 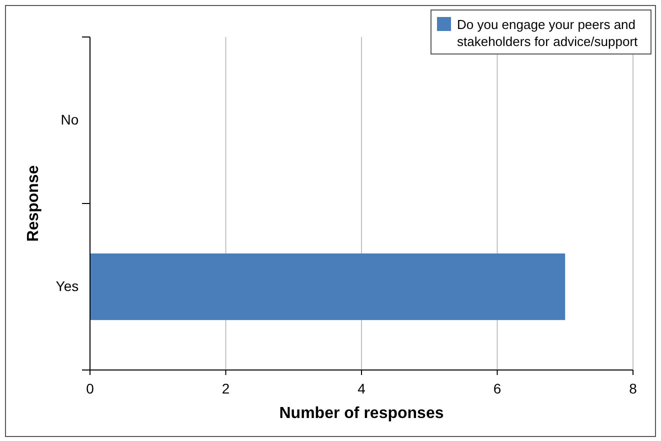 I want to click on x-tick-label: 0, so click(x=90, y=388).